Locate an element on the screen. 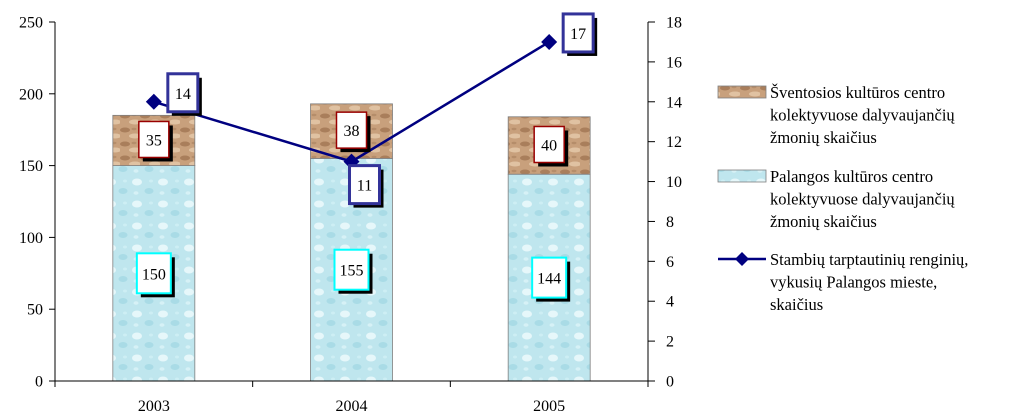 This screenshot has height=419, width=1031. legend-label: skaičius is located at coordinates (796, 304).